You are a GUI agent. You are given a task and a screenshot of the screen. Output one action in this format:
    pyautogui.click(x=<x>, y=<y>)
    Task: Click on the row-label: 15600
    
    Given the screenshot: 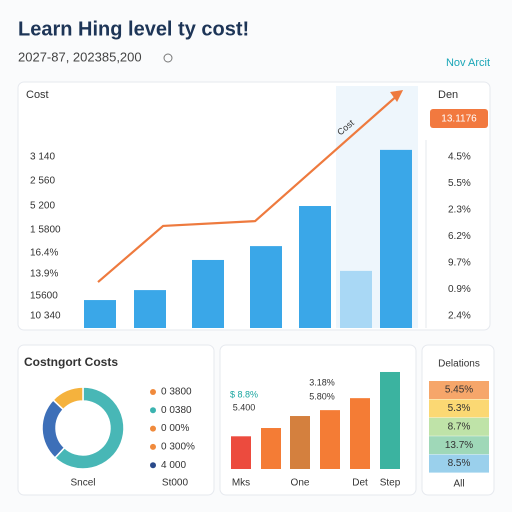 What is the action you would take?
    pyautogui.click(x=44, y=296)
    